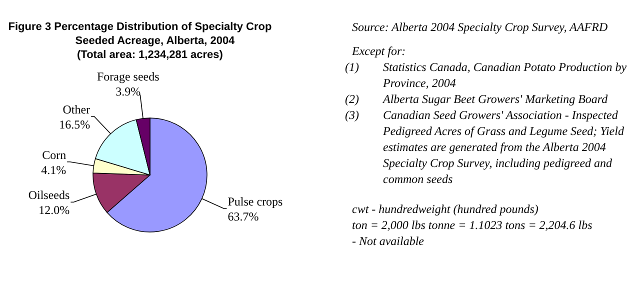  I want to click on chart-subtitle: (Total area: 1,234,281 acres), so click(150, 55).